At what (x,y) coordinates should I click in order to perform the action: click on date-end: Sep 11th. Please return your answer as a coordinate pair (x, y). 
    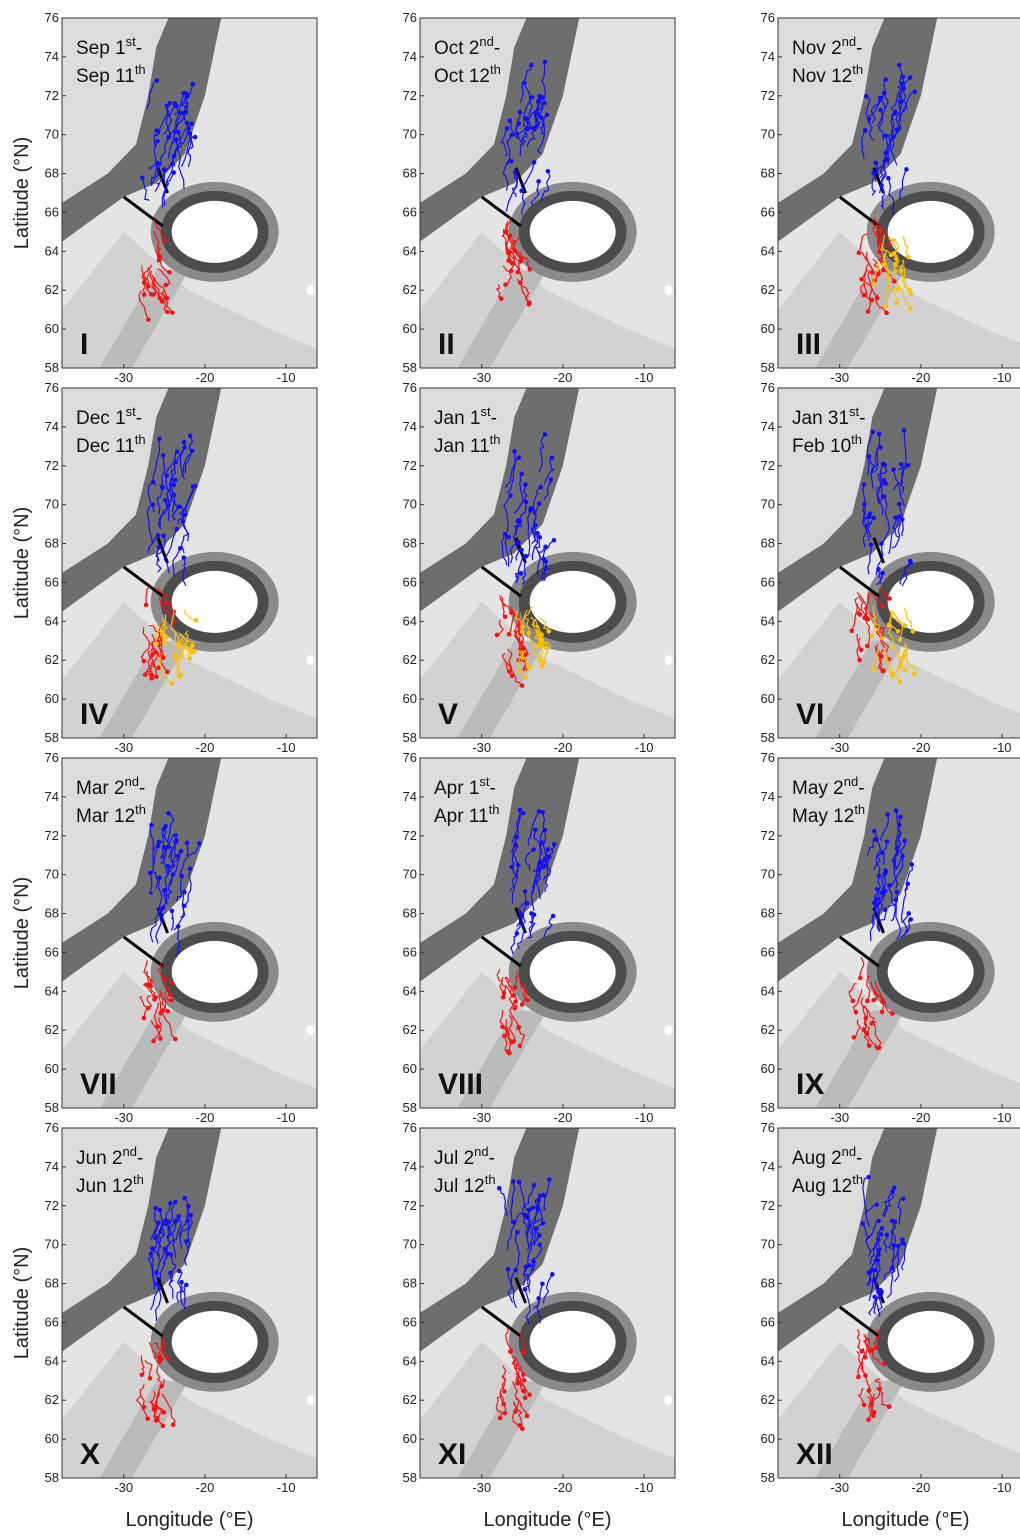
    Looking at the image, I should click on (111, 74).